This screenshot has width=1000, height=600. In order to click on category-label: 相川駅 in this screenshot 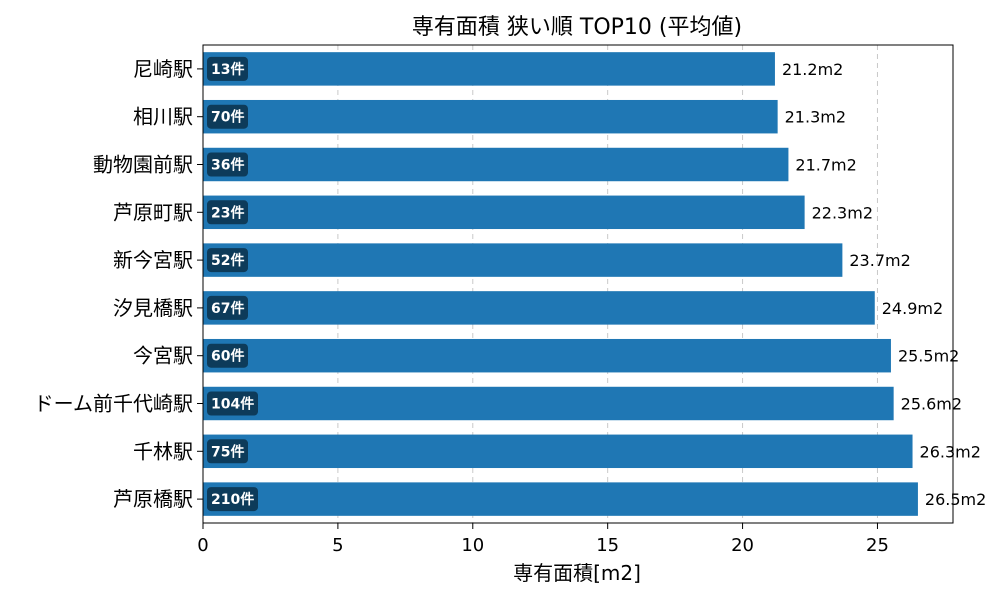, I will do `click(163, 117)`.